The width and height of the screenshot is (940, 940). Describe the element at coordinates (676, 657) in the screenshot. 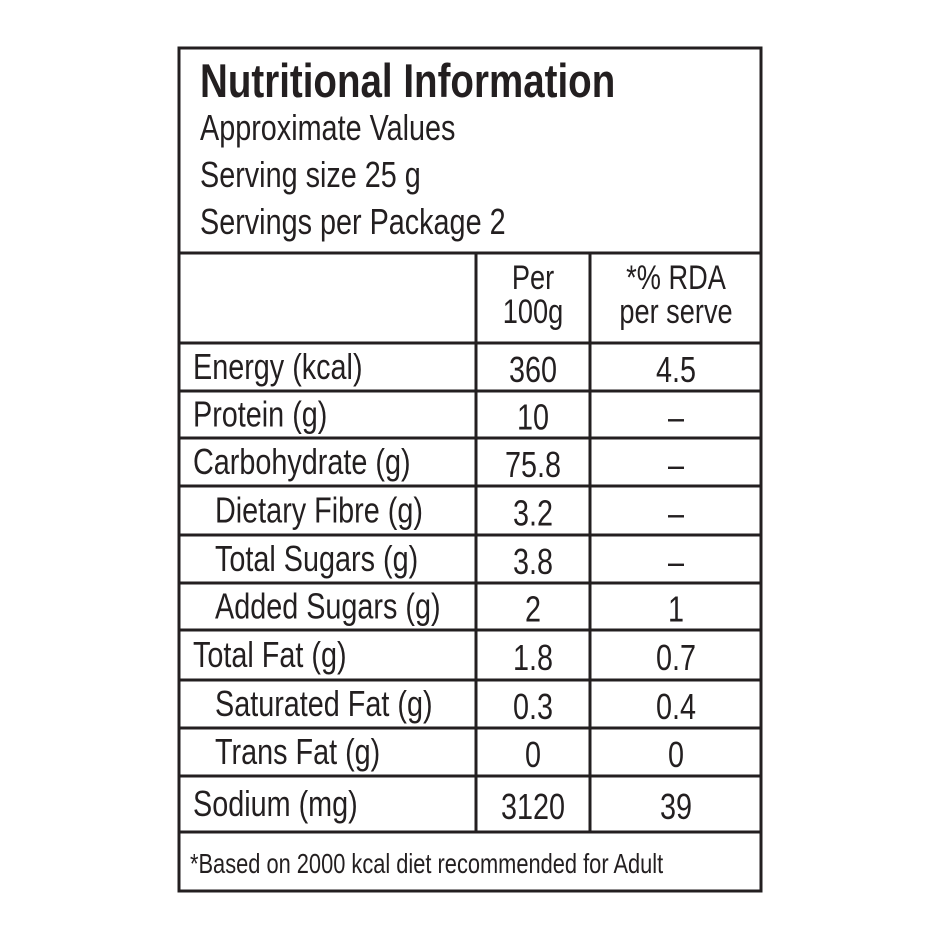

I see `rda-per-serve: 0.7` at that location.